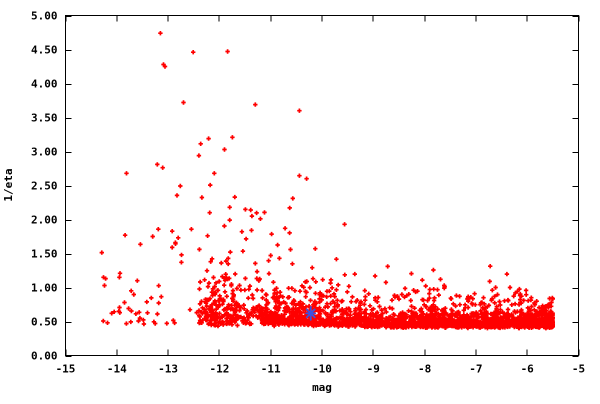 Image resolution: width=600 pixels, height=404 pixels. Describe the element at coordinates (219, 369) in the screenshot. I see `x-tick-label: -12` at that location.